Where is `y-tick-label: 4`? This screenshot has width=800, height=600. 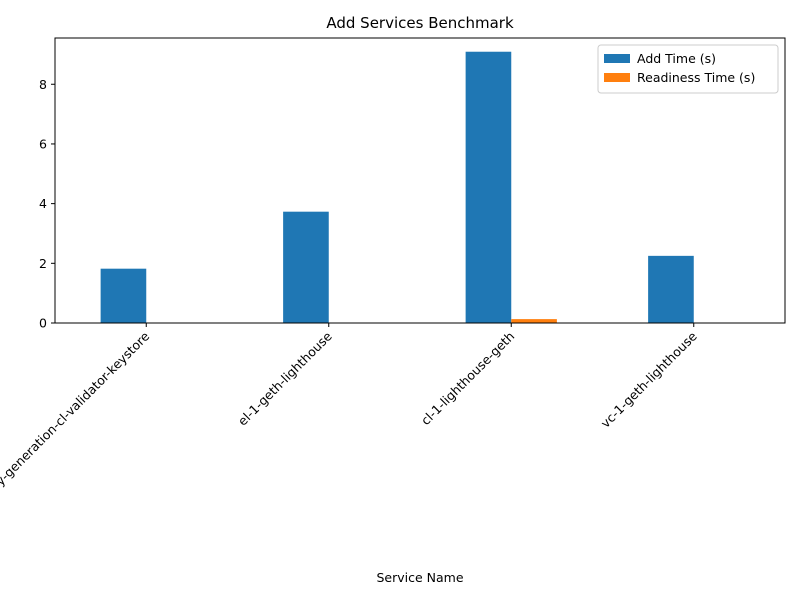
y-tick-label: 4 is located at coordinates (43, 203).